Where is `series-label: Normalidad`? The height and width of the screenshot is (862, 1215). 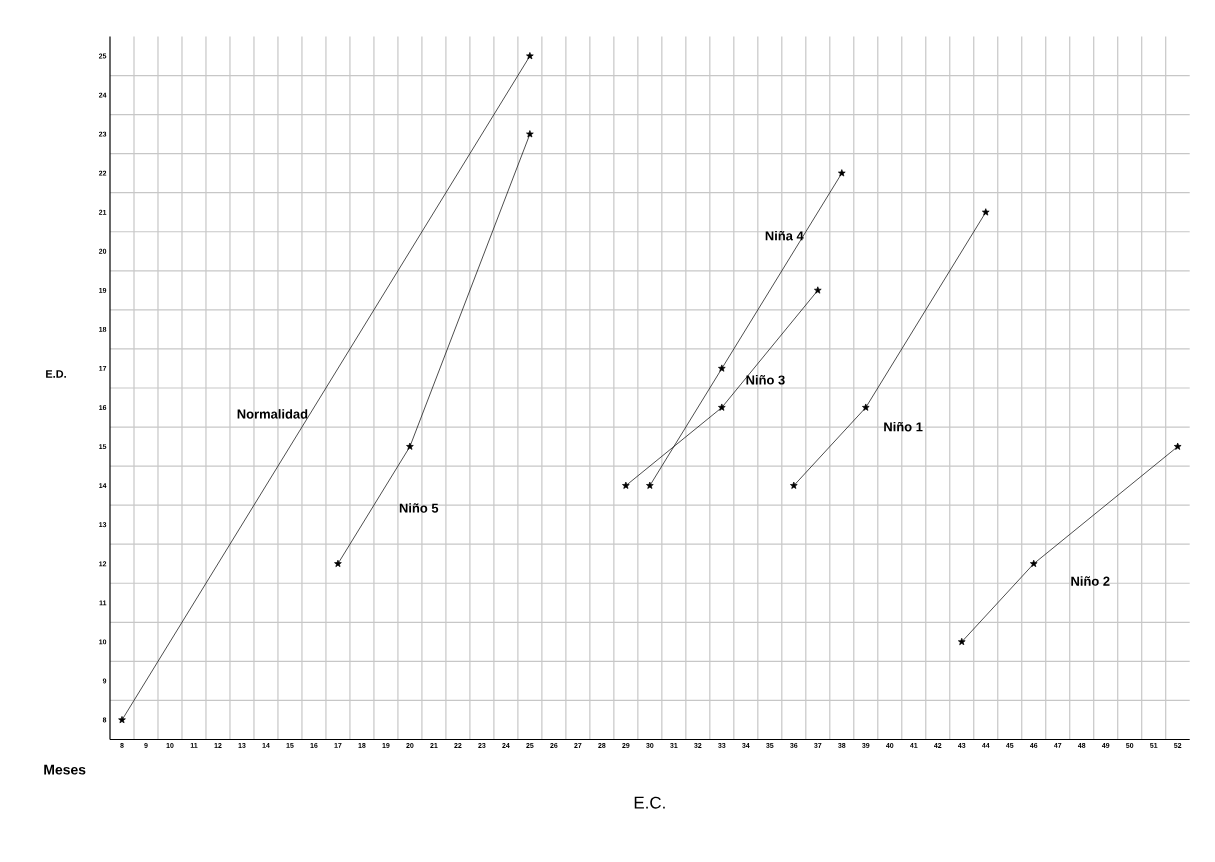 series-label: Normalidad is located at coordinates (272, 414).